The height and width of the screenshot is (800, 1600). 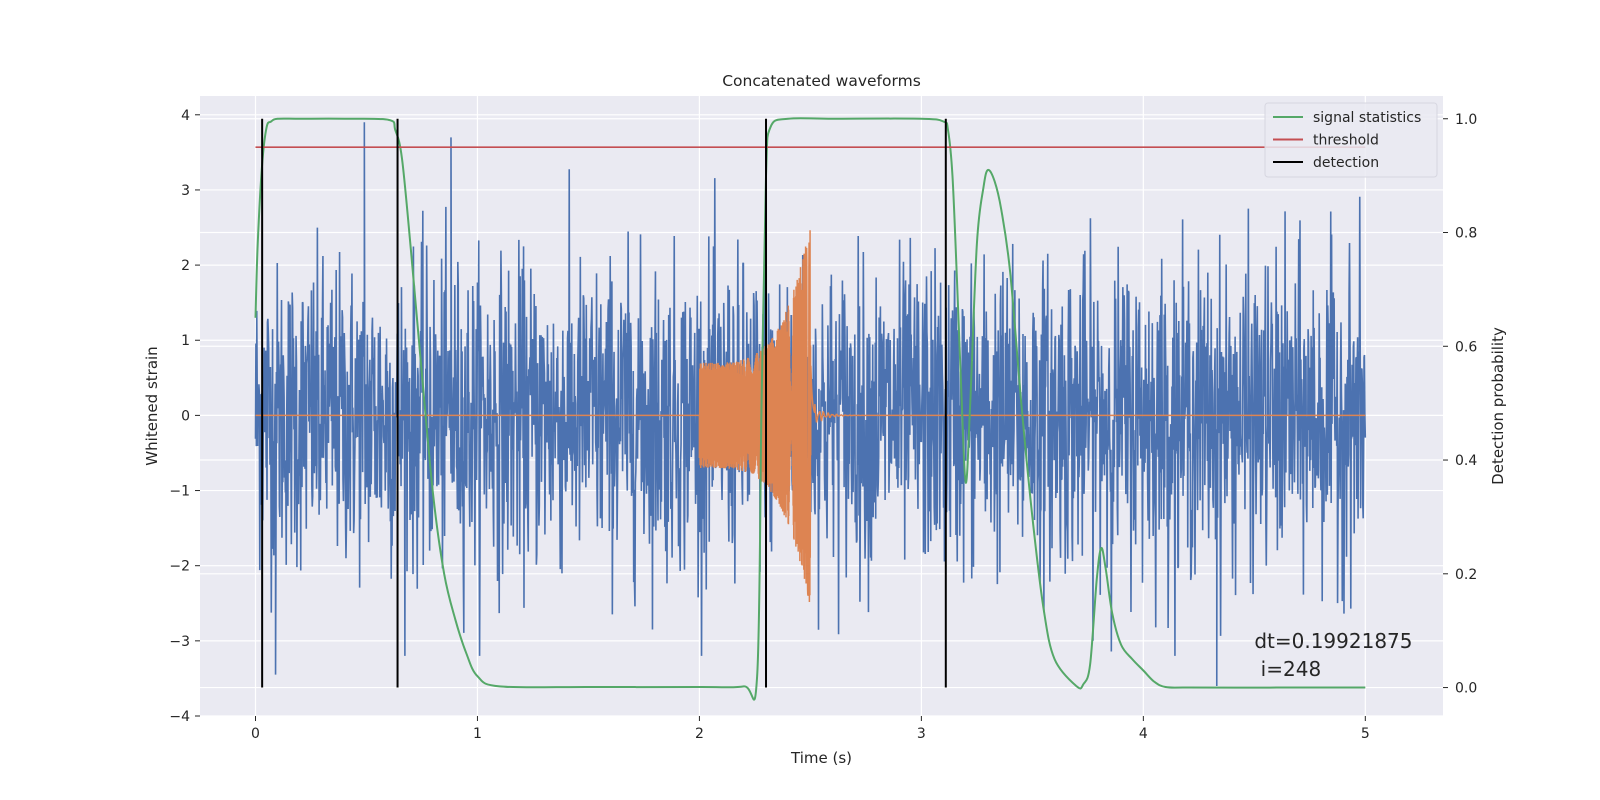 I want to click on x-tick-label: 2, so click(x=699, y=734).